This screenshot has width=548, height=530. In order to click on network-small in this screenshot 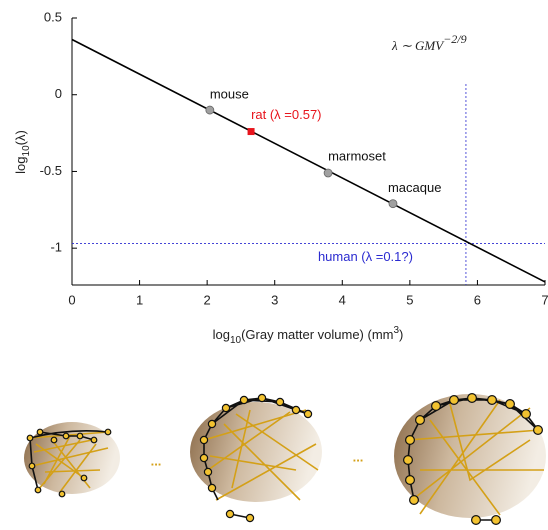, I will do `click(72, 460)`.